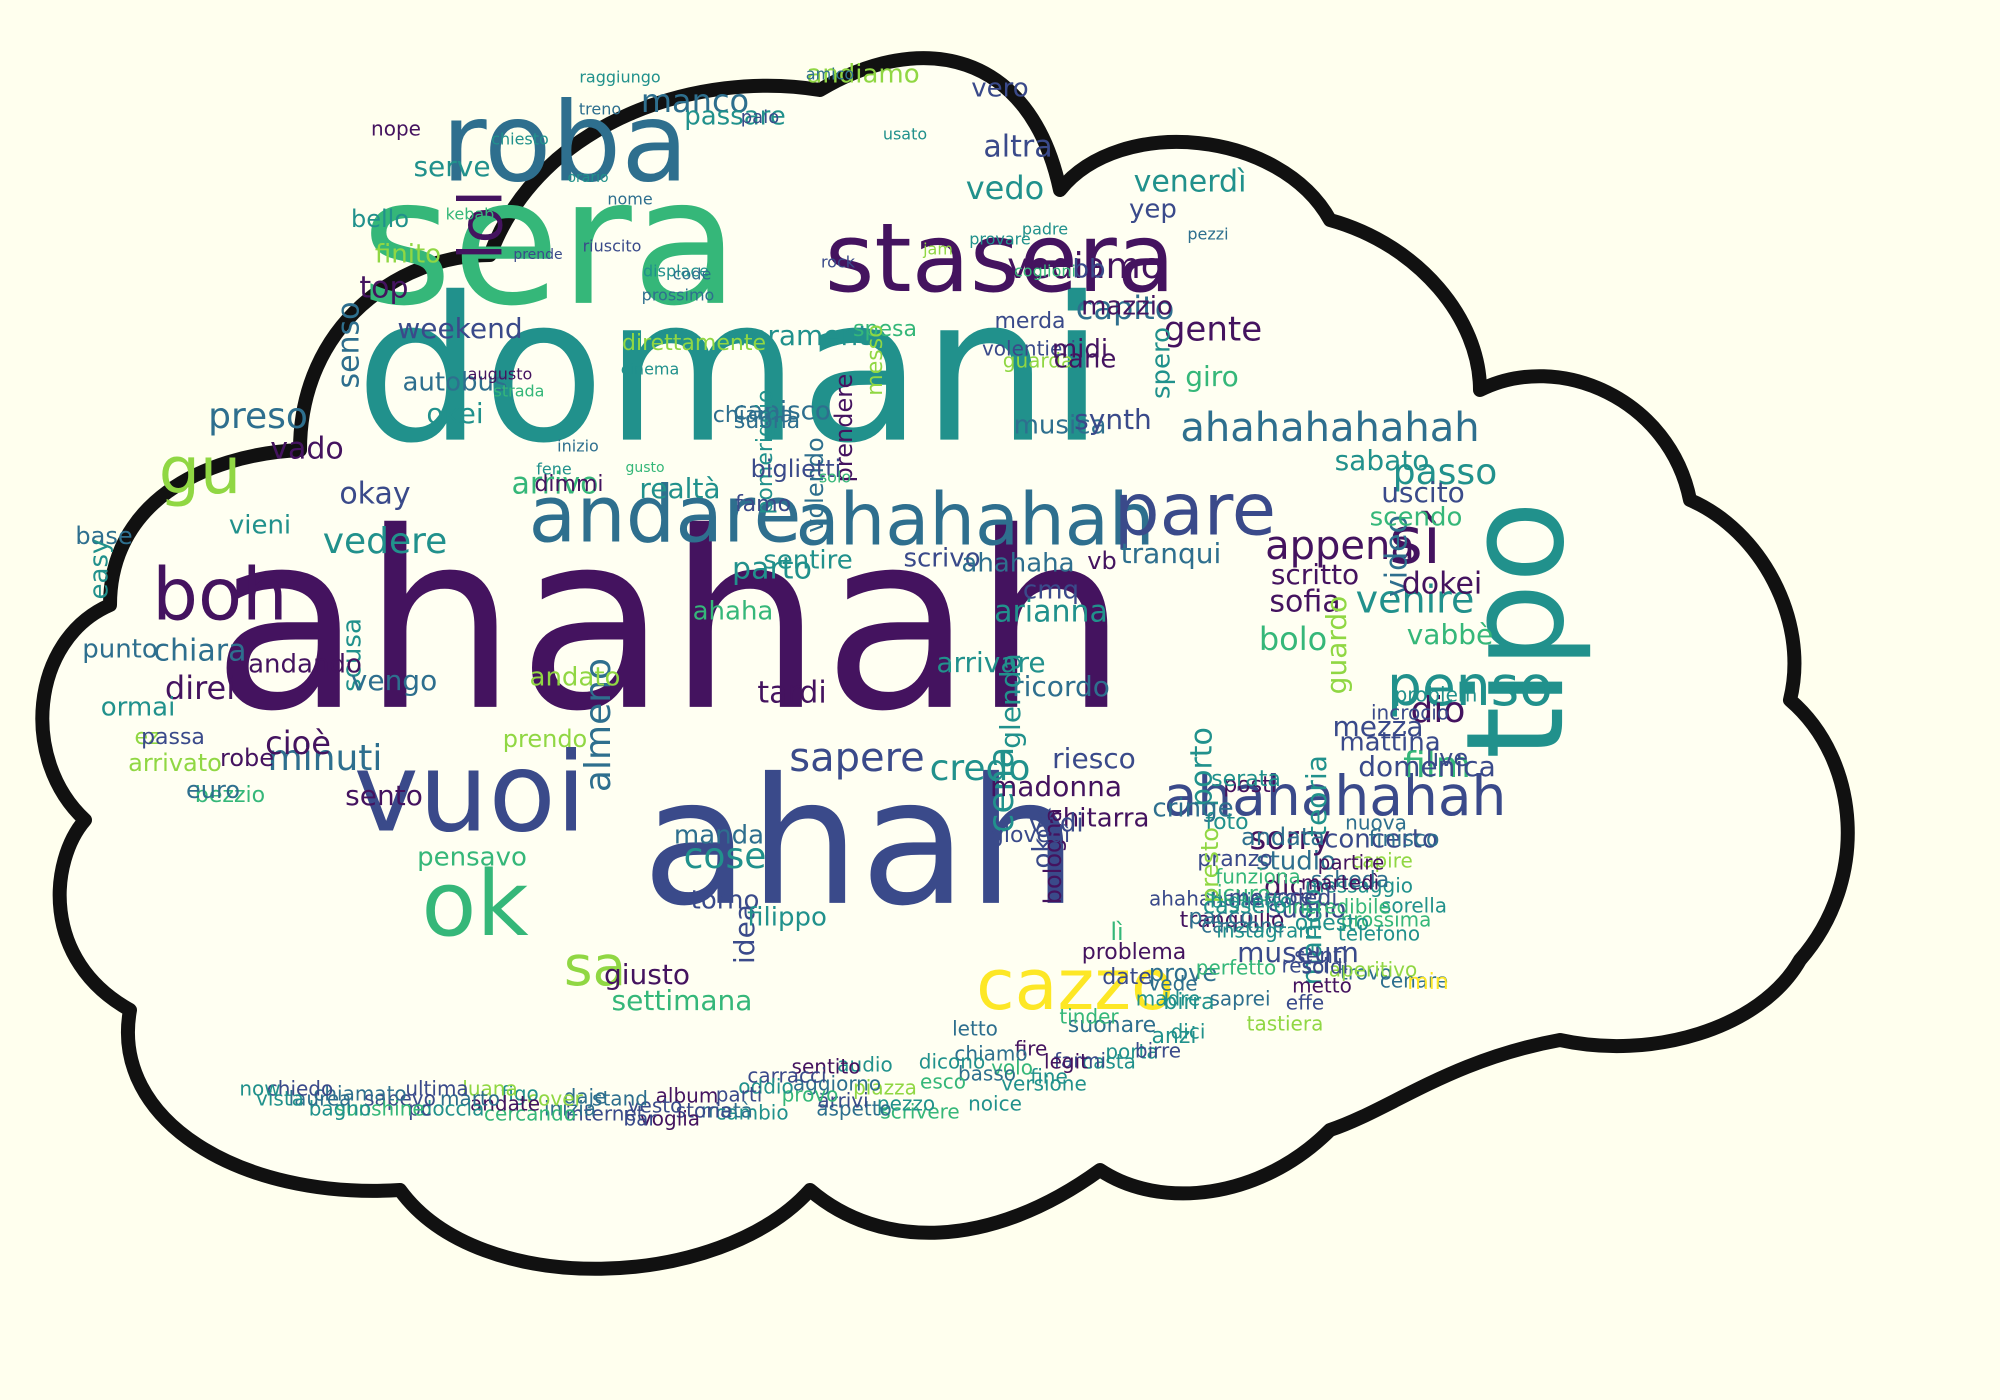  What do you see at coordinates (213, 790) in the screenshot?
I see `word-euro: euro` at bounding box center [213, 790].